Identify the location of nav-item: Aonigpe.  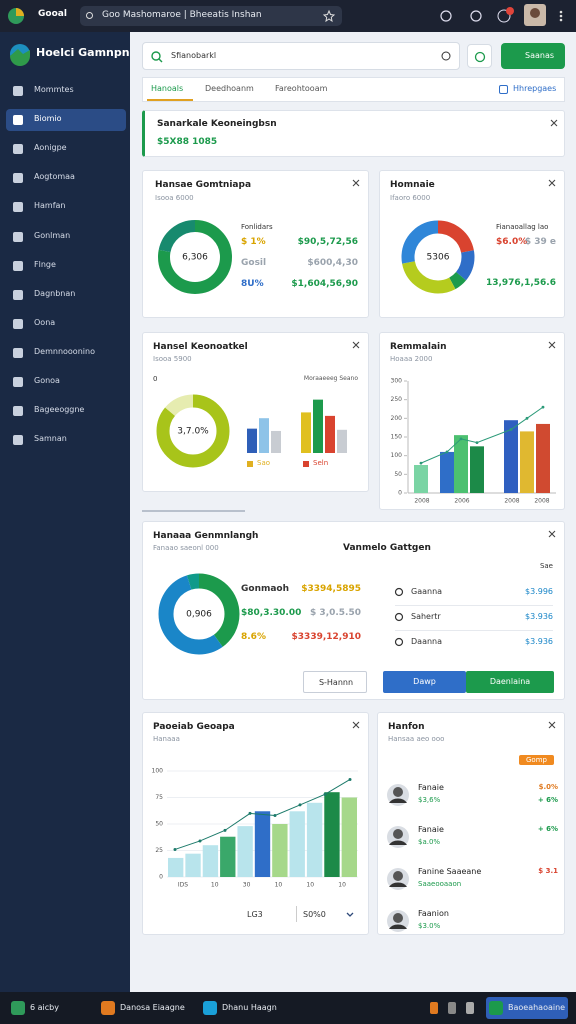
(66, 149).